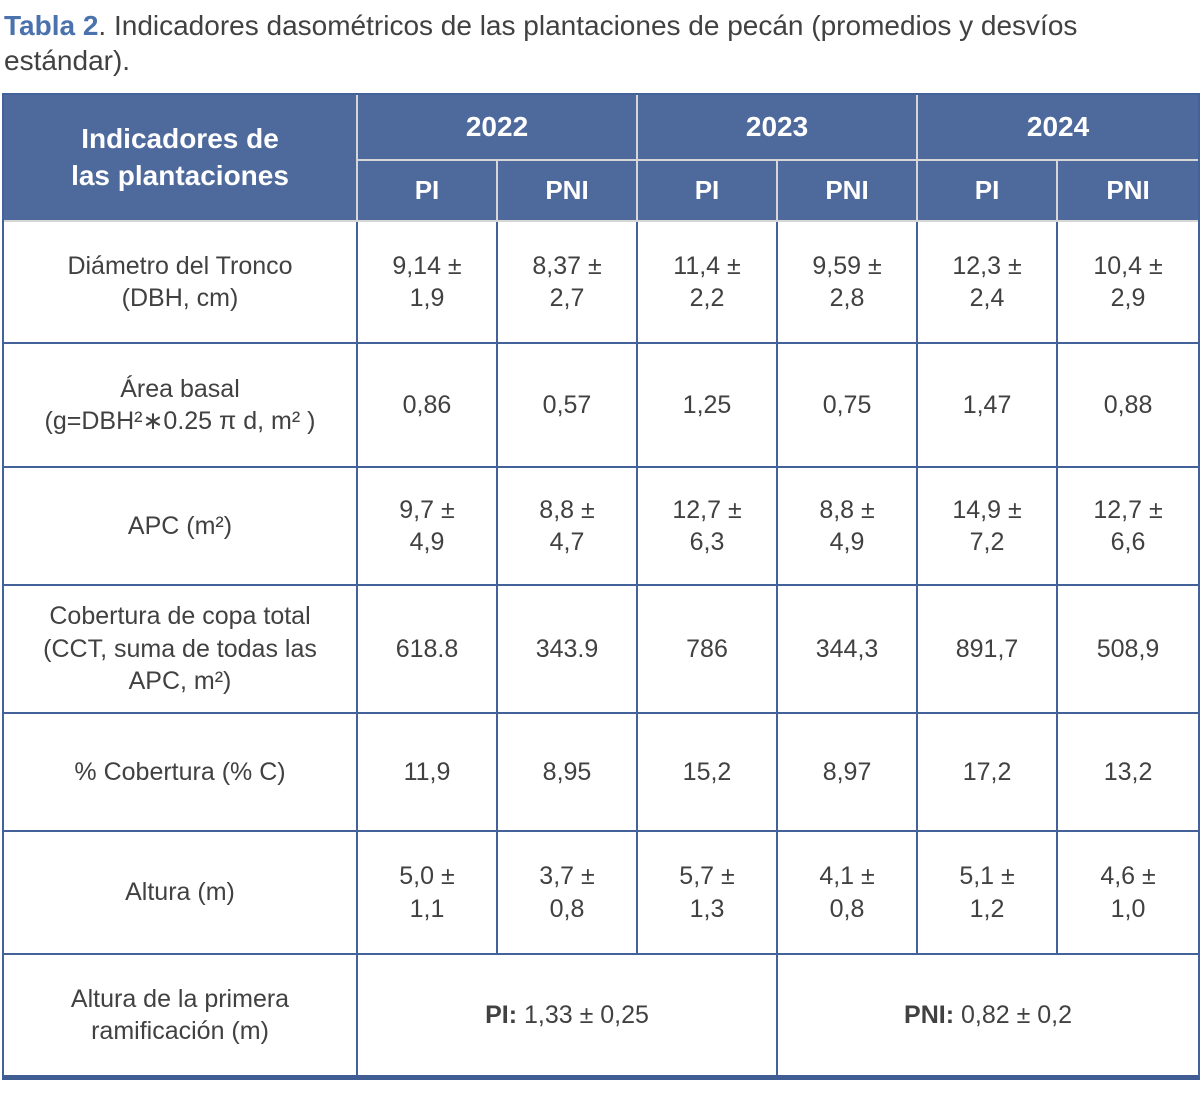  What do you see at coordinates (428, 650) in the screenshot?
I see `value-cell: 618.8` at bounding box center [428, 650].